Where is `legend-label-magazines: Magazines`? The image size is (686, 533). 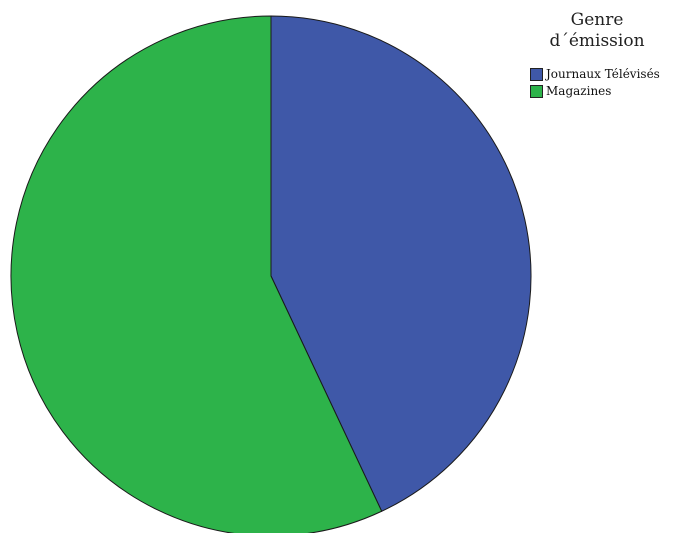
legend-label-magazines: Magazines is located at coordinates (579, 91).